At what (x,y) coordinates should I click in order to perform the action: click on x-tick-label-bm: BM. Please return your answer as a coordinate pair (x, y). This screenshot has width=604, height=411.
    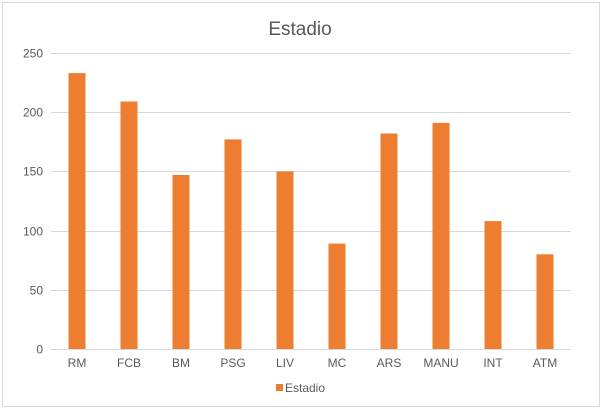
    Looking at the image, I should click on (181, 363).